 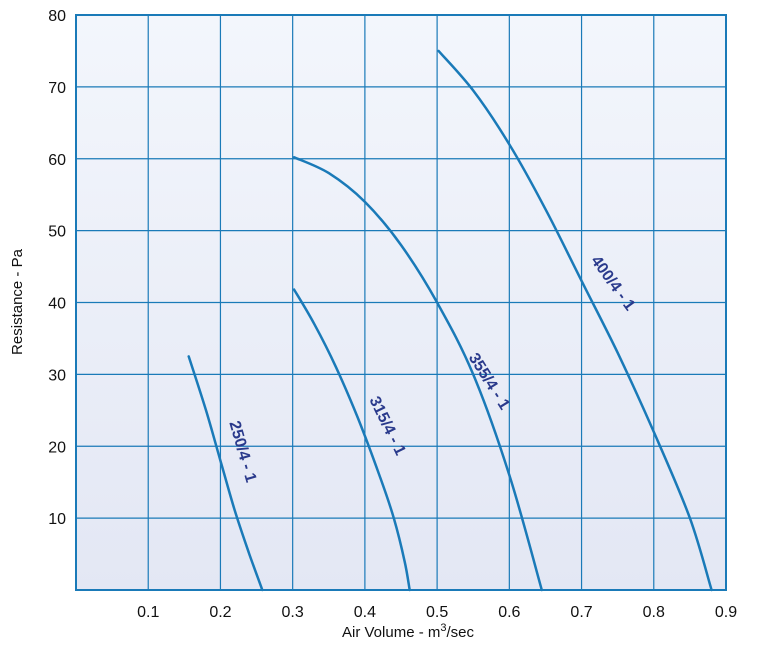 I want to click on y-tick-label: 10, so click(x=57, y=519).